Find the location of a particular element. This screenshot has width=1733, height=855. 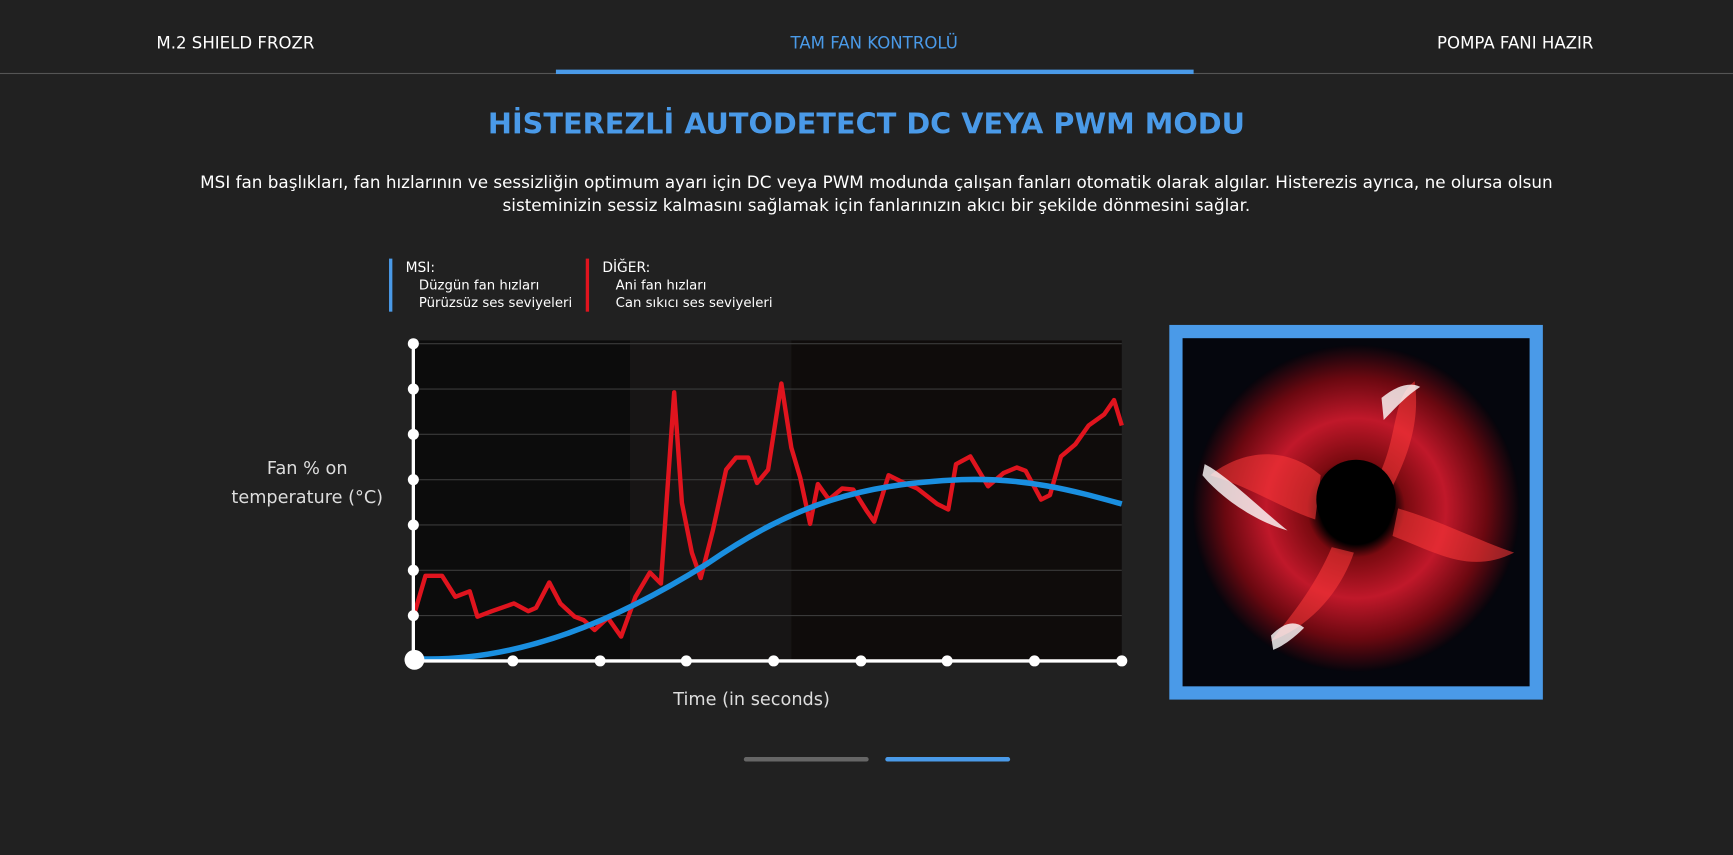

y-axis-label: temperature (°C) is located at coordinates (307, 498).